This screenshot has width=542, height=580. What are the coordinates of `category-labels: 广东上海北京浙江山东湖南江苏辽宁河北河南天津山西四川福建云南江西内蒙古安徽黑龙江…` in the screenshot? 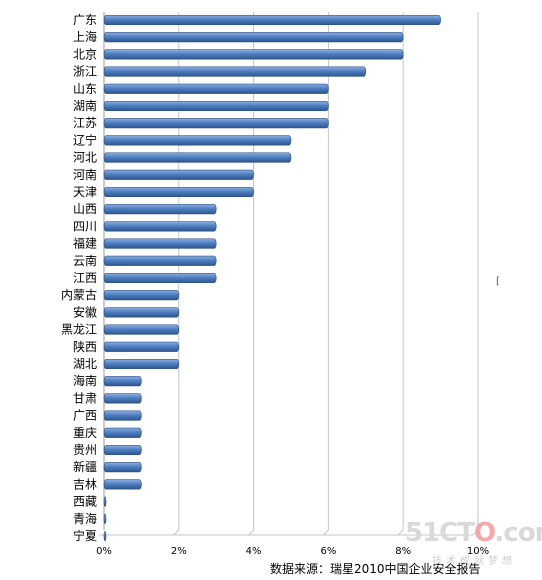 It's located at (79, 278).